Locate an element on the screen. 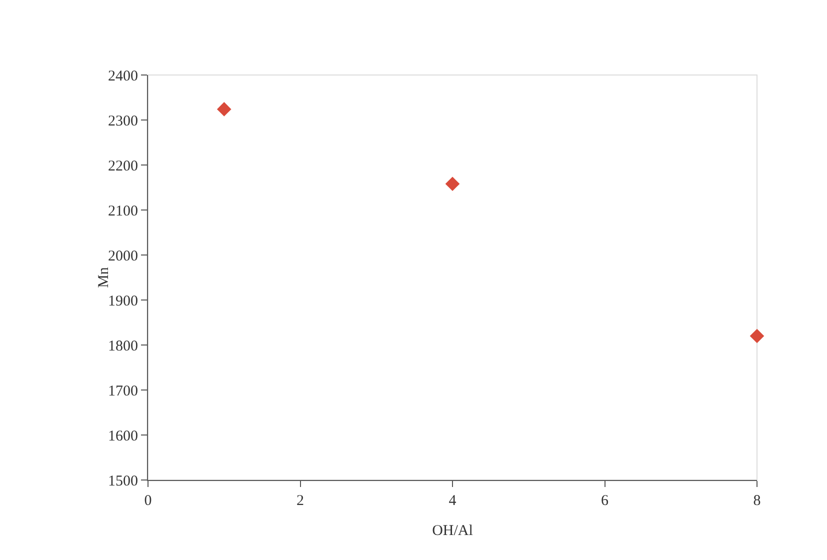 Image resolution: width=827 pixels, height=560 pixels. y-tick-label: 1500 is located at coordinates (123, 481).